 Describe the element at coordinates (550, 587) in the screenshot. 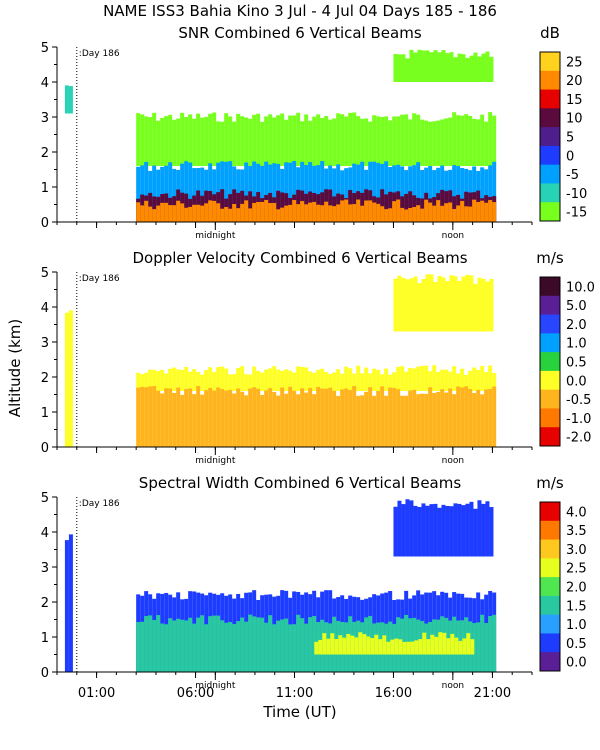

I see `colorbar-segment` at that location.